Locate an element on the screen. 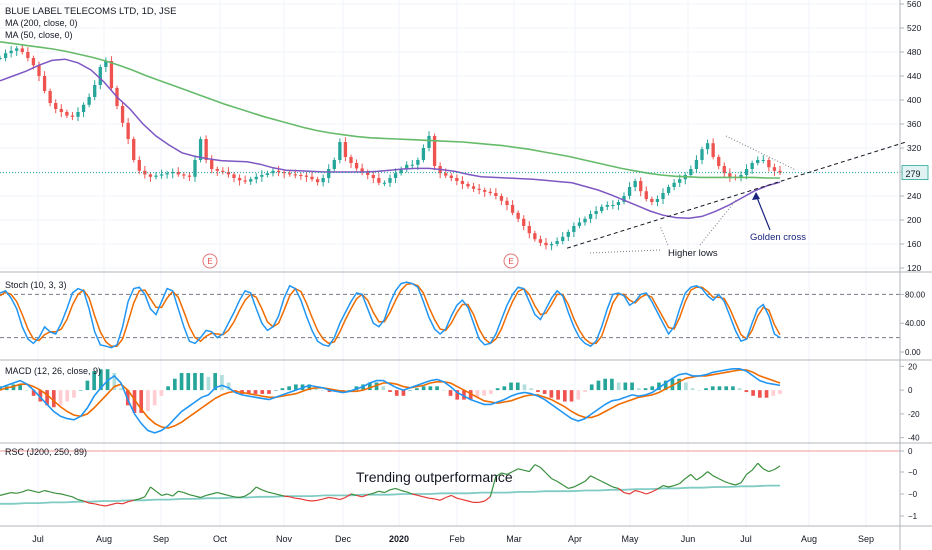  x-tick-label: May is located at coordinates (630, 539).